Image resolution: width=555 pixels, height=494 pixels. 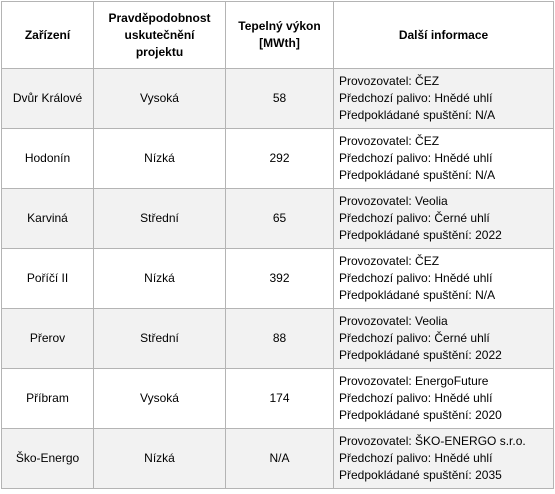 I want to click on table-cell: N/A, so click(x=279, y=458).